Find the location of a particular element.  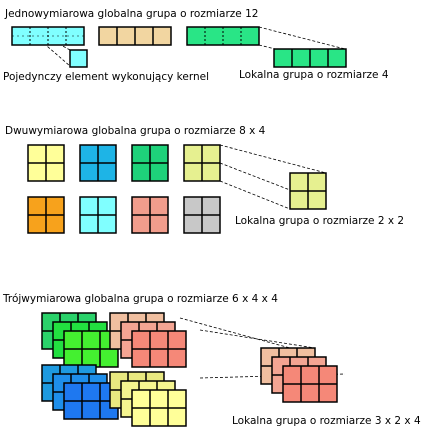

local-cube-layers is located at coordinates (299, 375).